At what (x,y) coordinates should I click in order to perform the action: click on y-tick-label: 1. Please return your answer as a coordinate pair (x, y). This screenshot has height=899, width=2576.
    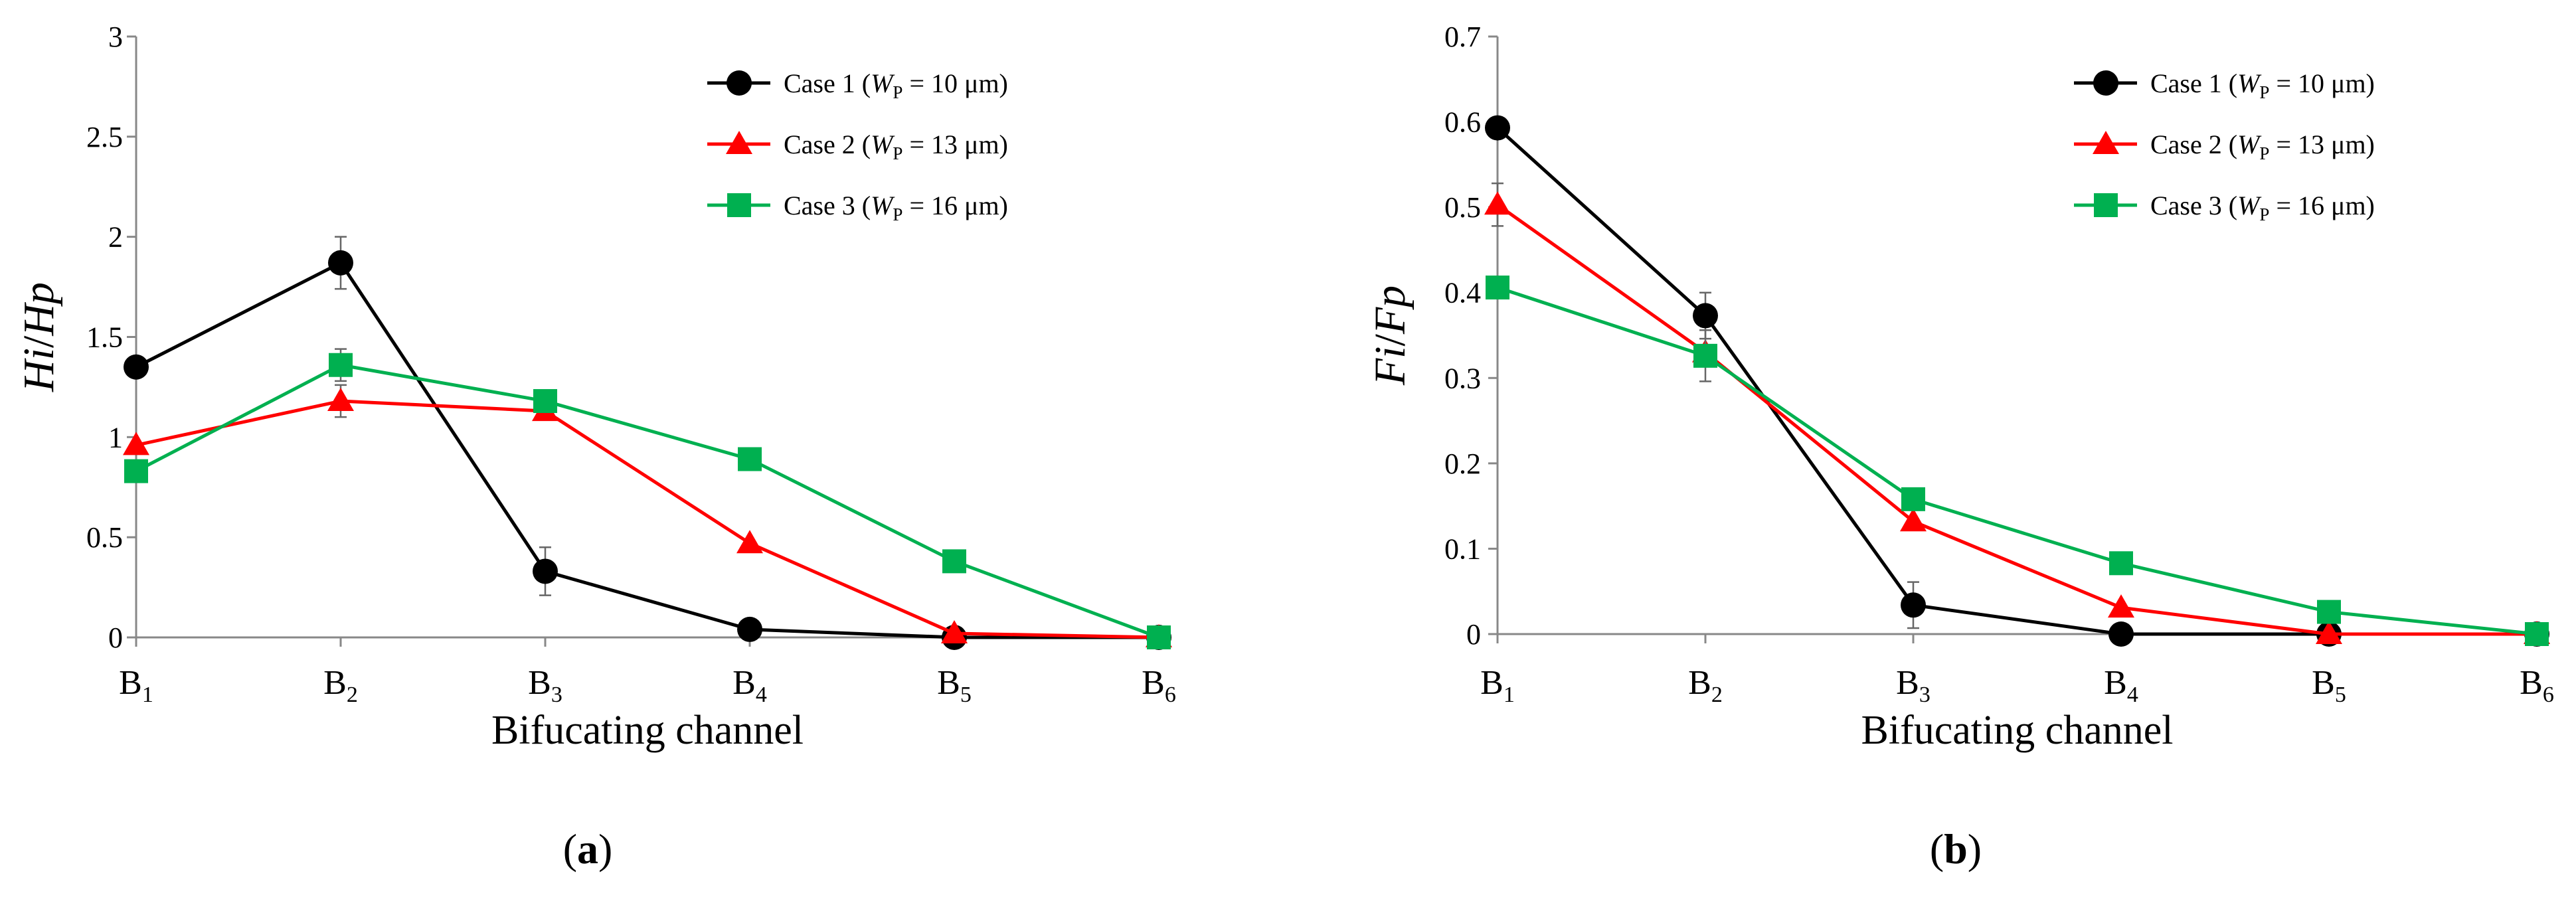
    Looking at the image, I should click on (115, 437).